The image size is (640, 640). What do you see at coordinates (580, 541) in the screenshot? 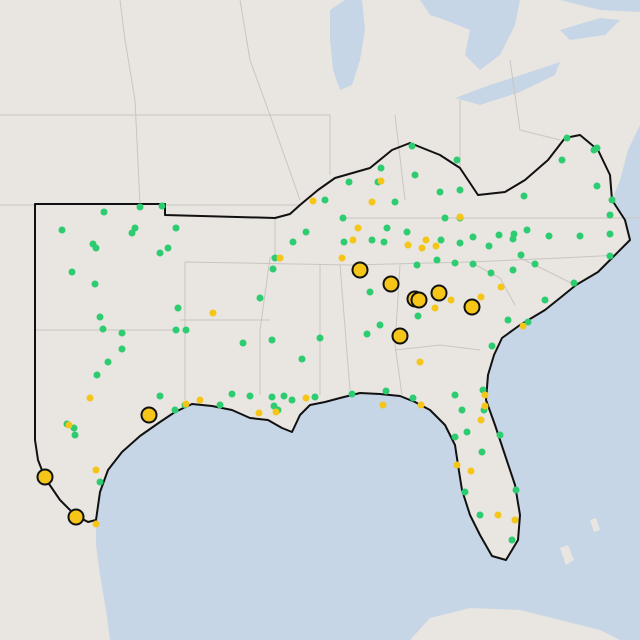
I see `island` at bounding box center [580, 541].